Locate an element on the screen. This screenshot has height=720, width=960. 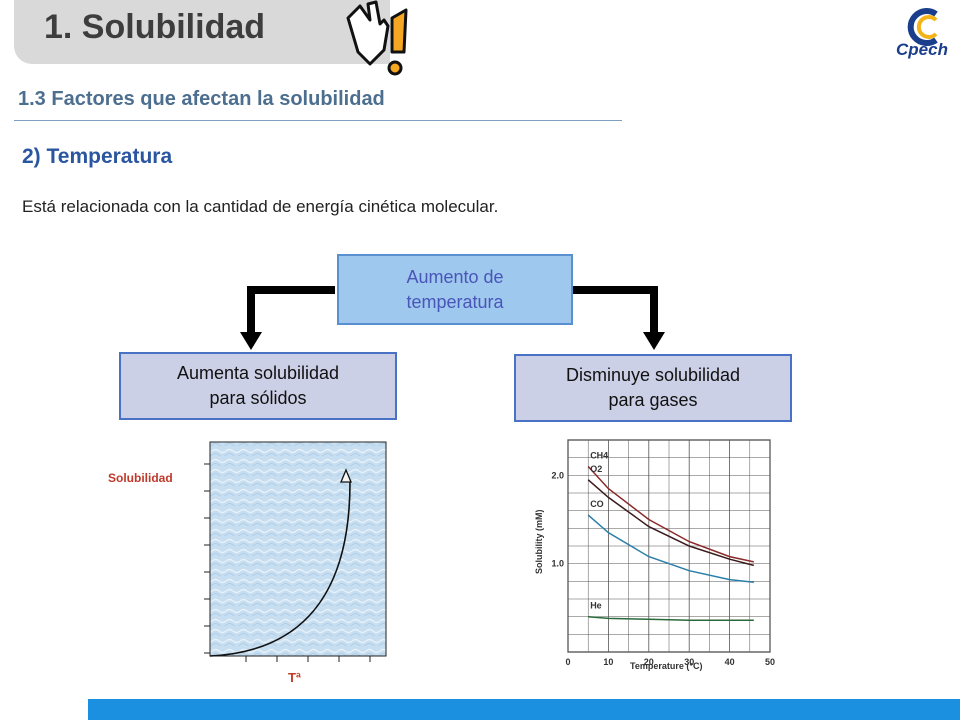
chart1-y-ticks is located at coordinates (207, 558).